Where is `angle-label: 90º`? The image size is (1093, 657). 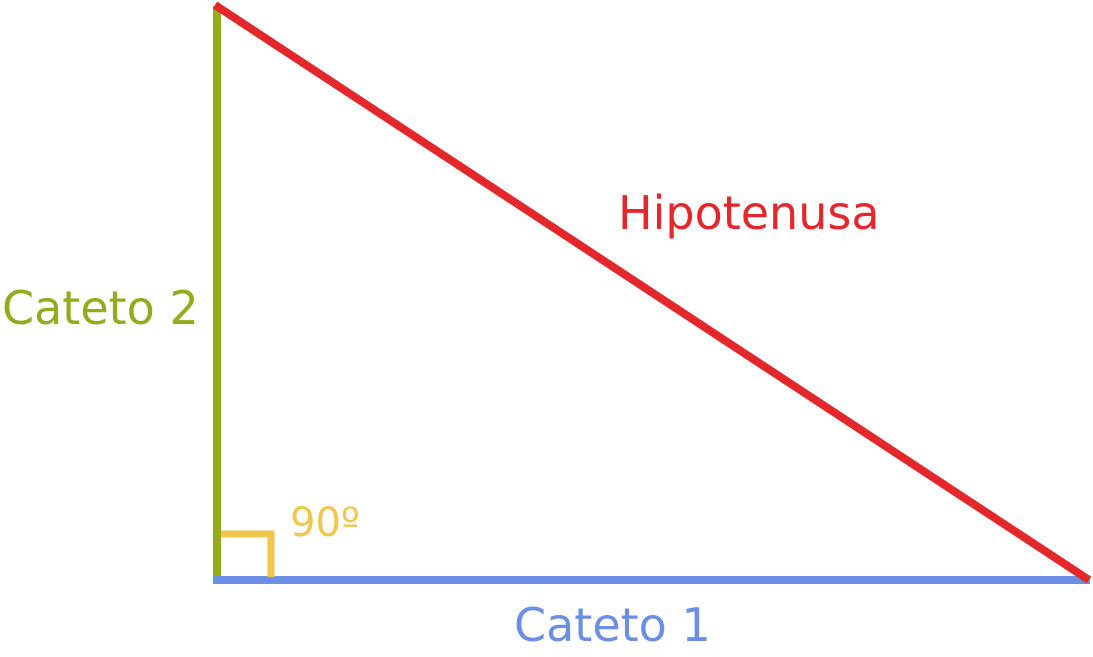 angle-label: 90º is located at coordinates (325, 523).